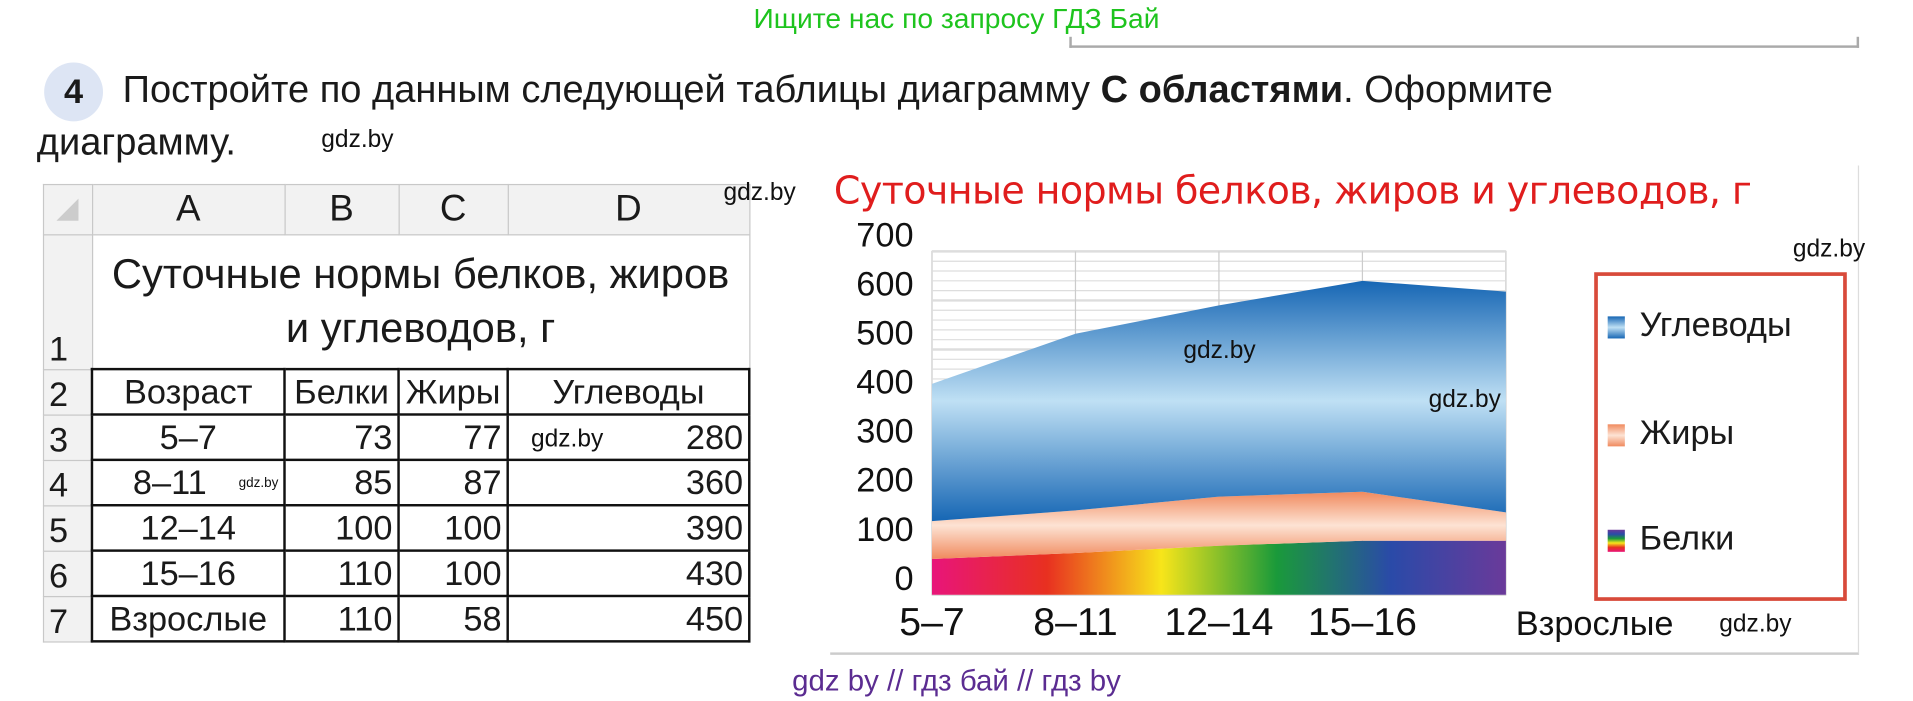  Describe the element at coordinates (67, 302) in the screenshot. I see `row-number: 1` at that location.